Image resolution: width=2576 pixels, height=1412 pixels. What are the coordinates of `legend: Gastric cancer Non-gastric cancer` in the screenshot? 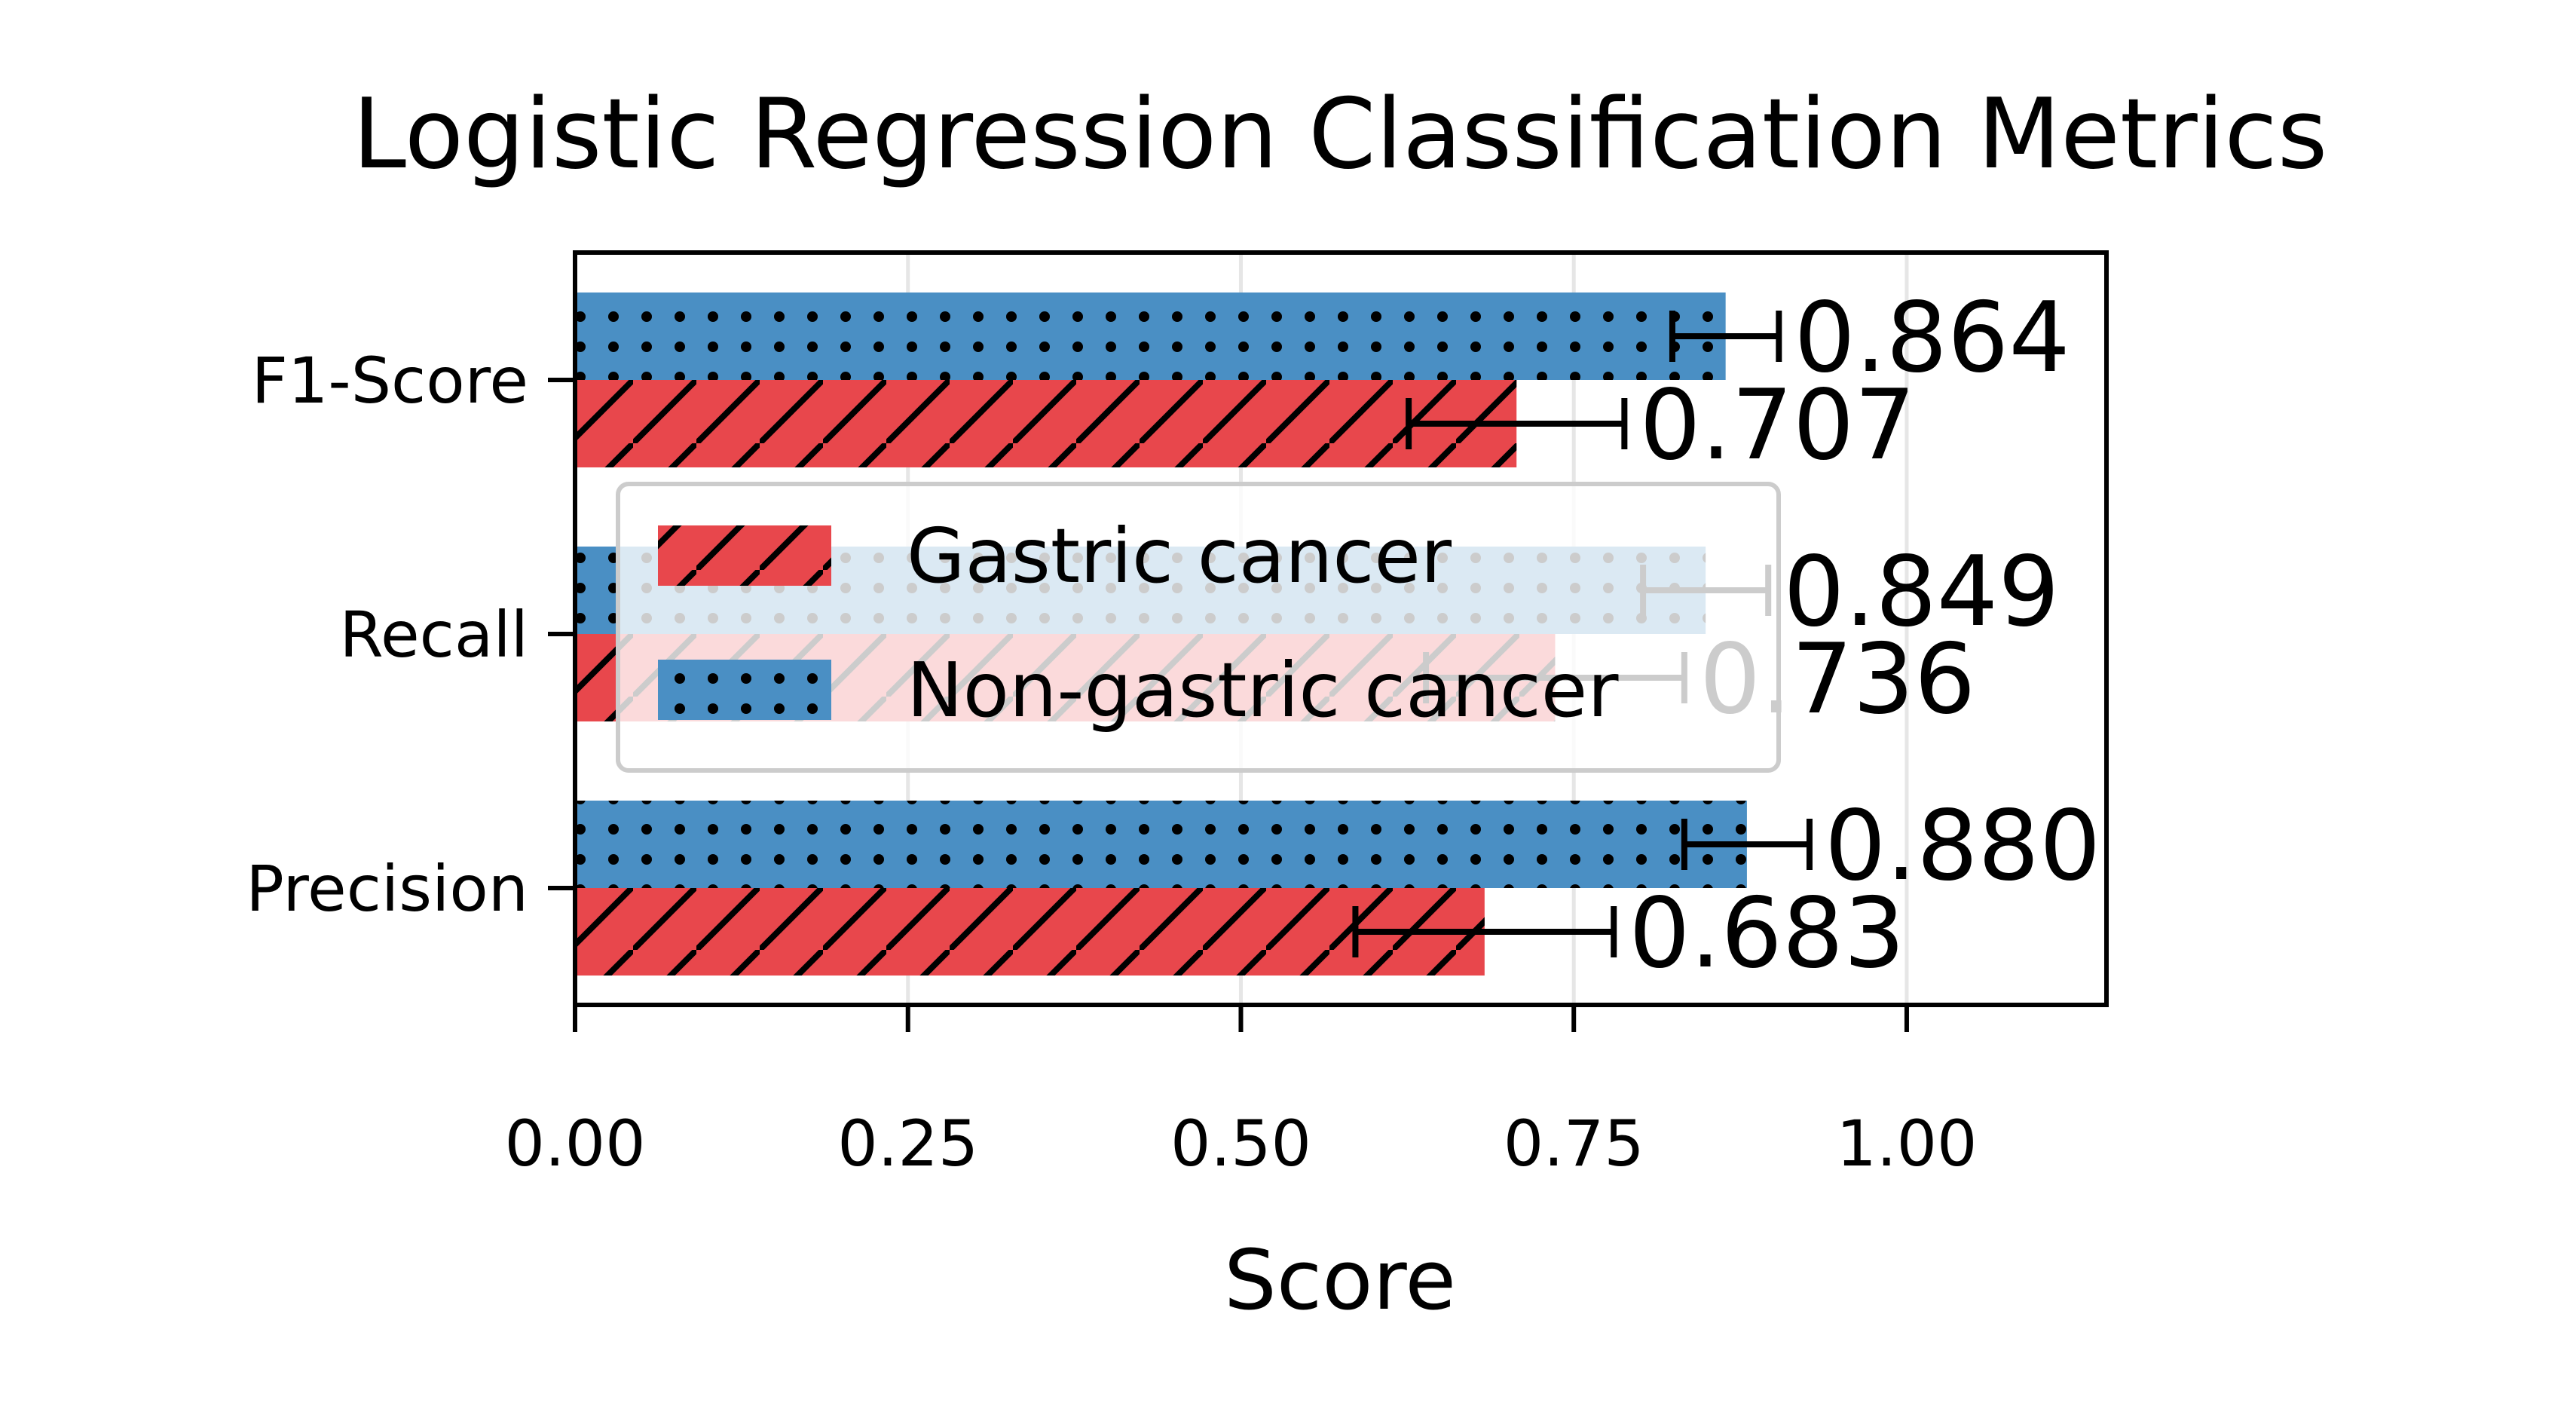 It's located at (1198, 627).